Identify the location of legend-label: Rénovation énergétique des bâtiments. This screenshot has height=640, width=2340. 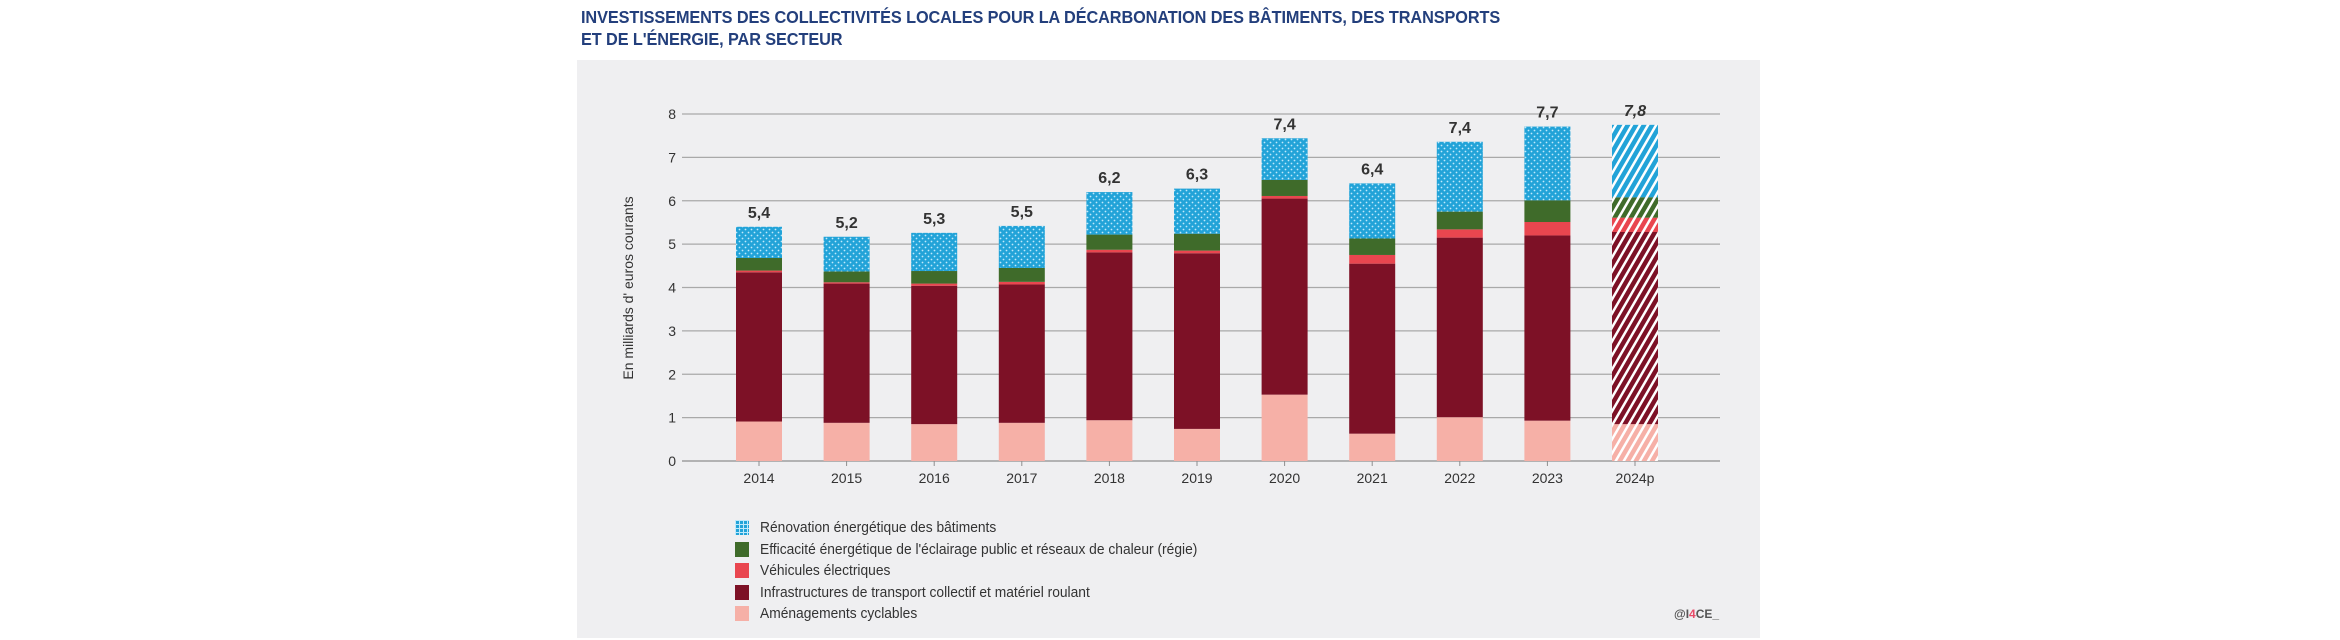
(878, 528).